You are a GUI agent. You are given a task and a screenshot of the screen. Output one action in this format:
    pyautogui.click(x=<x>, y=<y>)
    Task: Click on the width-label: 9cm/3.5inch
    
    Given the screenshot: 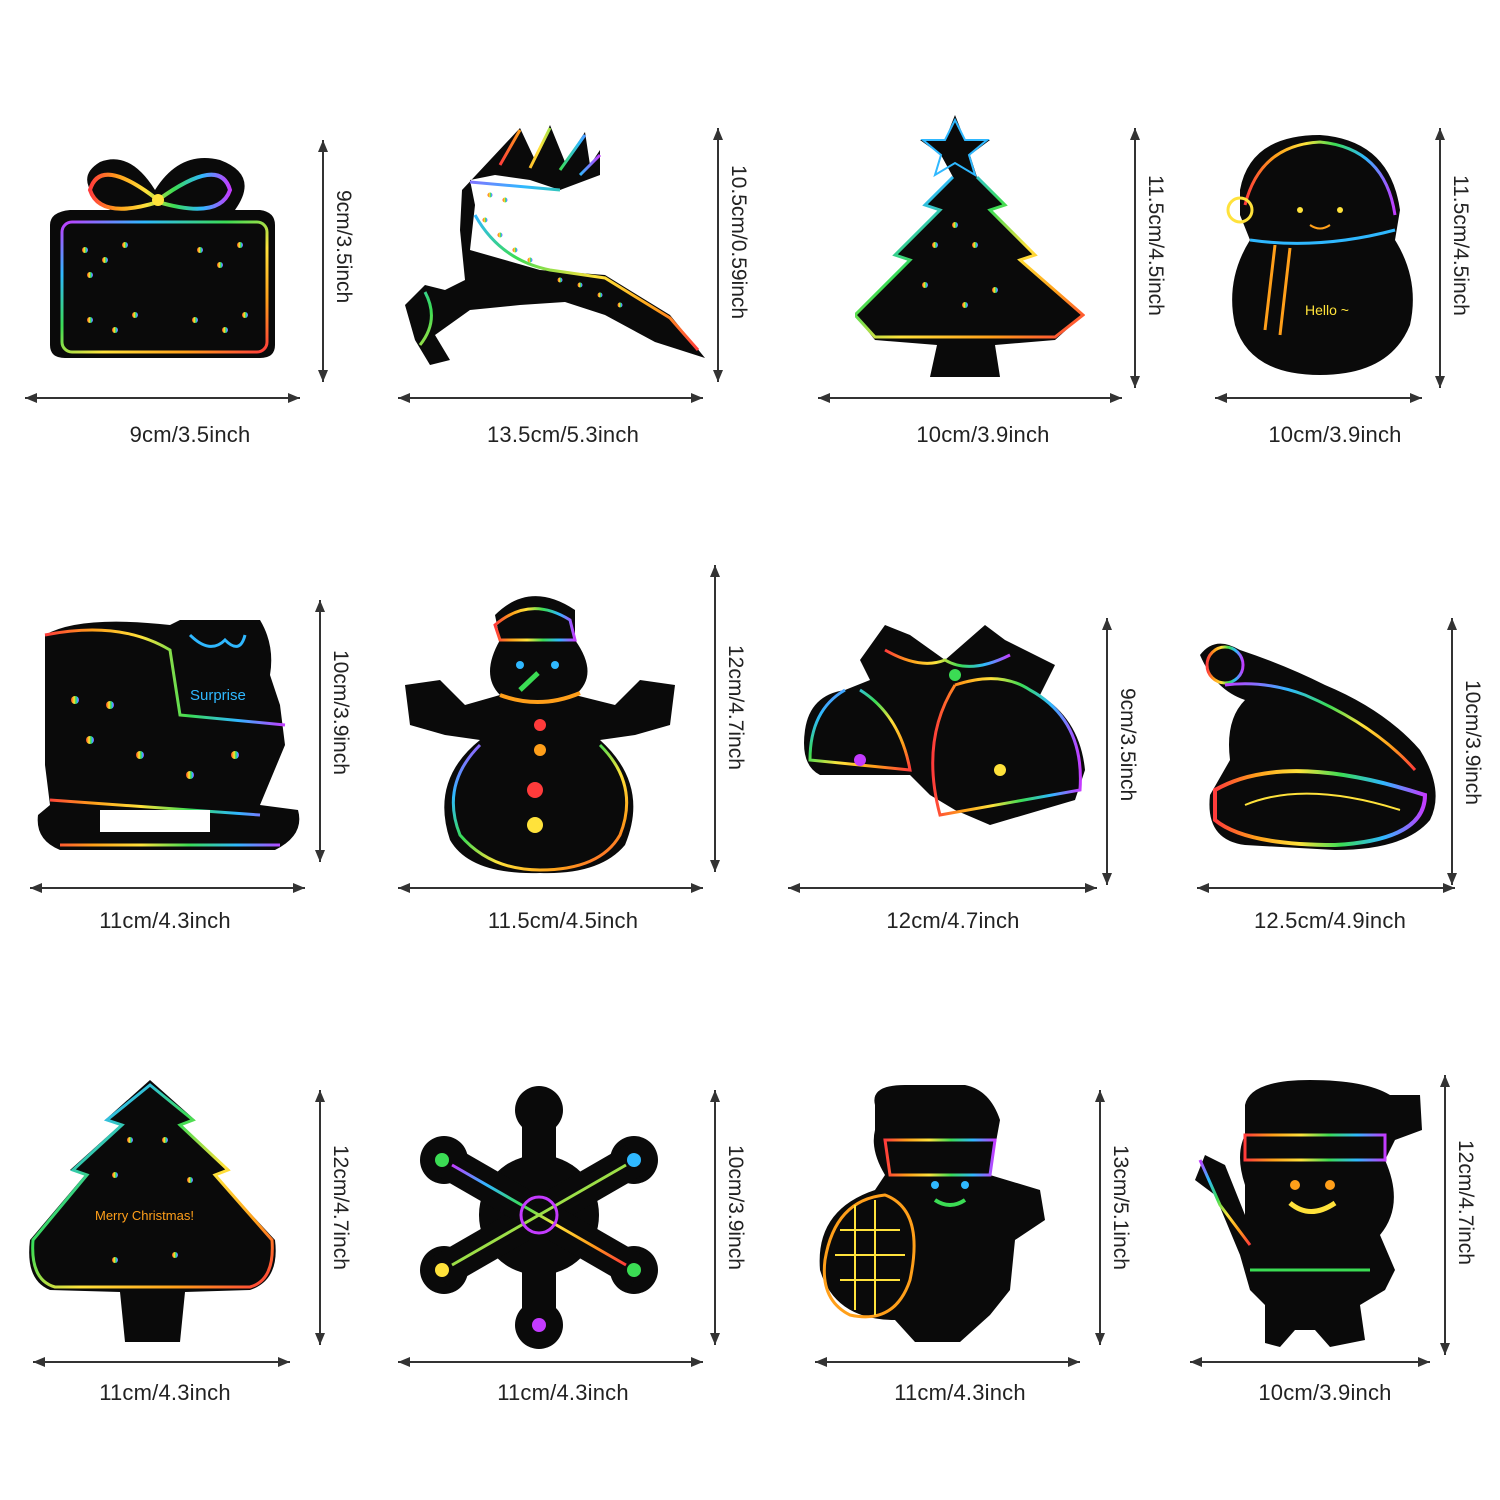 What is the action you would take?
    pyautogui.click(x=190, y=434)
    